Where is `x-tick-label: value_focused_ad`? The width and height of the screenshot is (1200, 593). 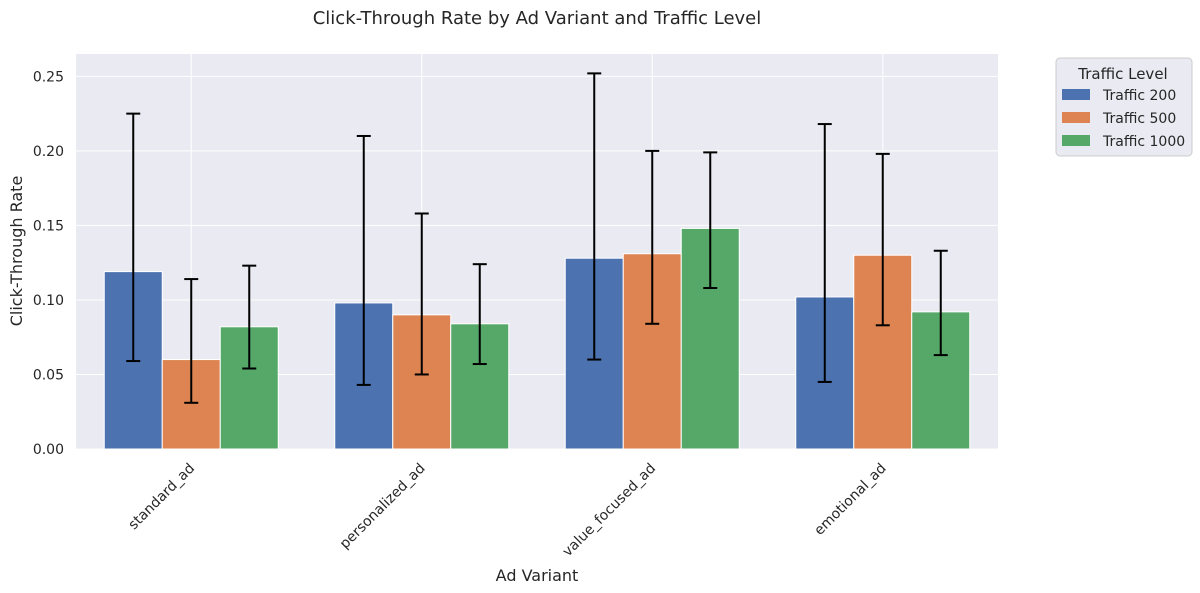
x-tick-label: value_focused_ad is located at coordinates (609, 510).